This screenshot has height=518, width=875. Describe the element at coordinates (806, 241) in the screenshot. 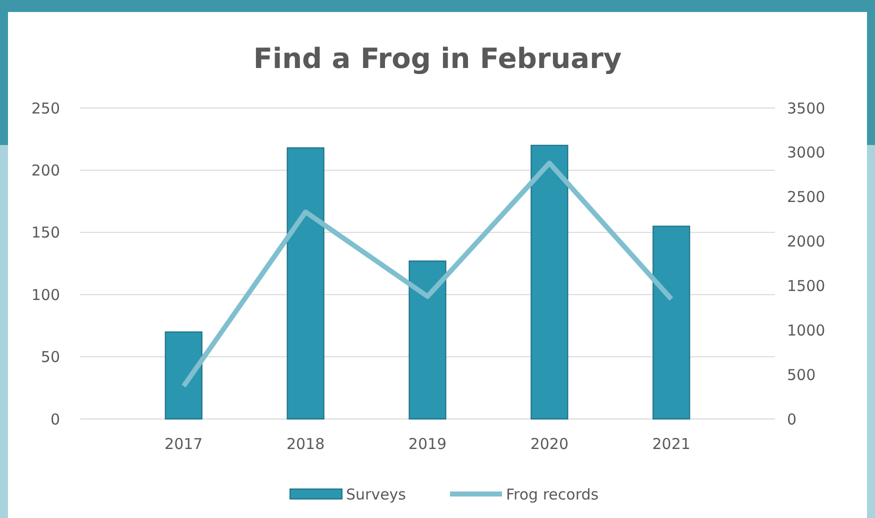

I see `y2-tick-label: 2000` at that location.